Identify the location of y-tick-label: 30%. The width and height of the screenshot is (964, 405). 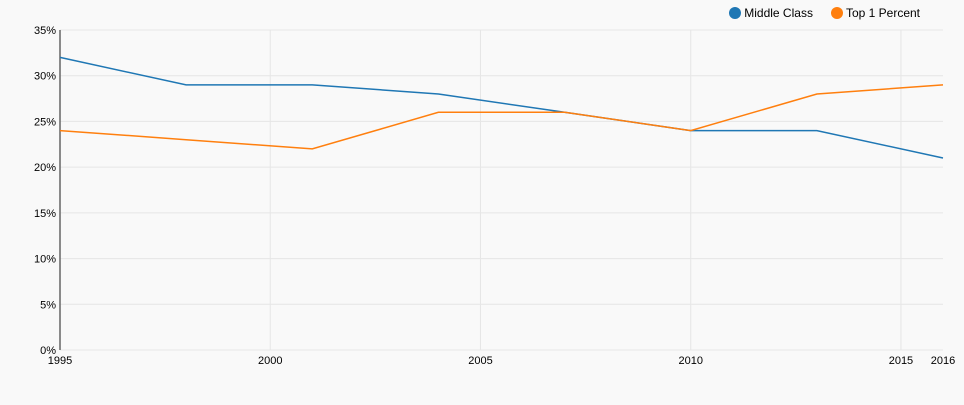
(45, 77).